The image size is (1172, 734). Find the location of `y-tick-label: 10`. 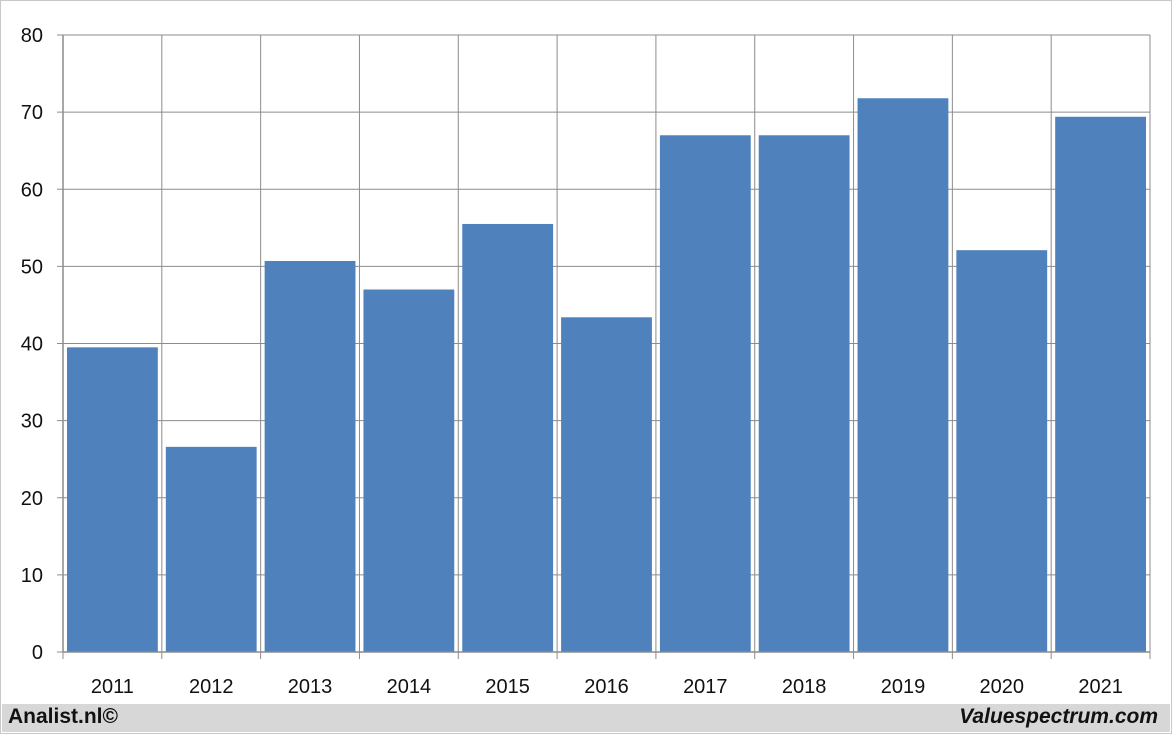

y-tick-label: 10 is located at coordinates (32, 576).